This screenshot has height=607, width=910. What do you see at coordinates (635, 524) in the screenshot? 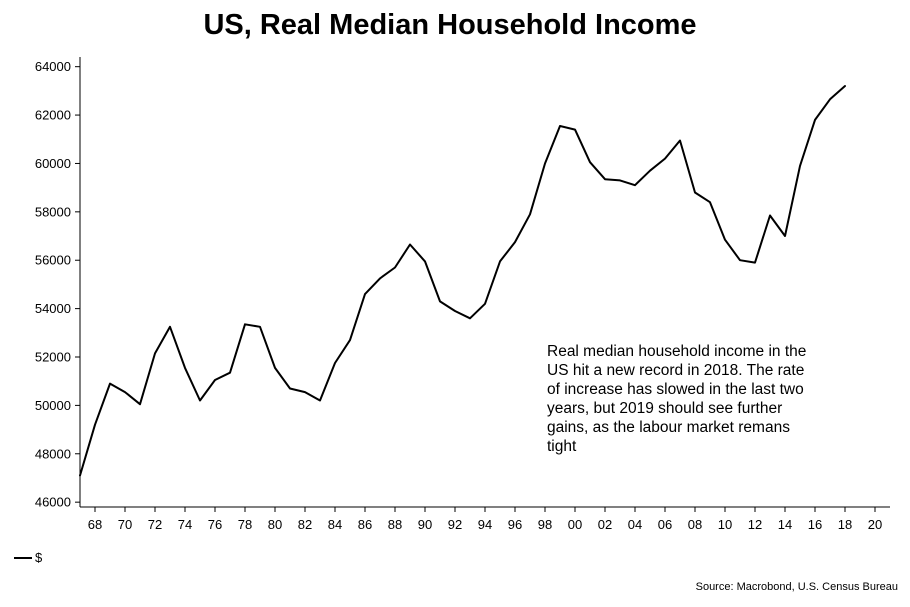
I see `x-tick-label: 04` at bounding box center [635, 524].